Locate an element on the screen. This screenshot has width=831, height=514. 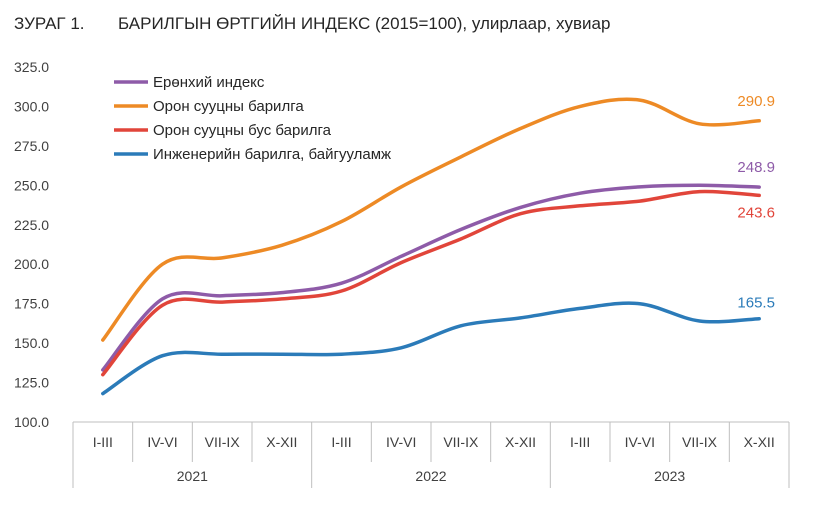
x-group-label: 2022 is located at coordinates (430, 476).